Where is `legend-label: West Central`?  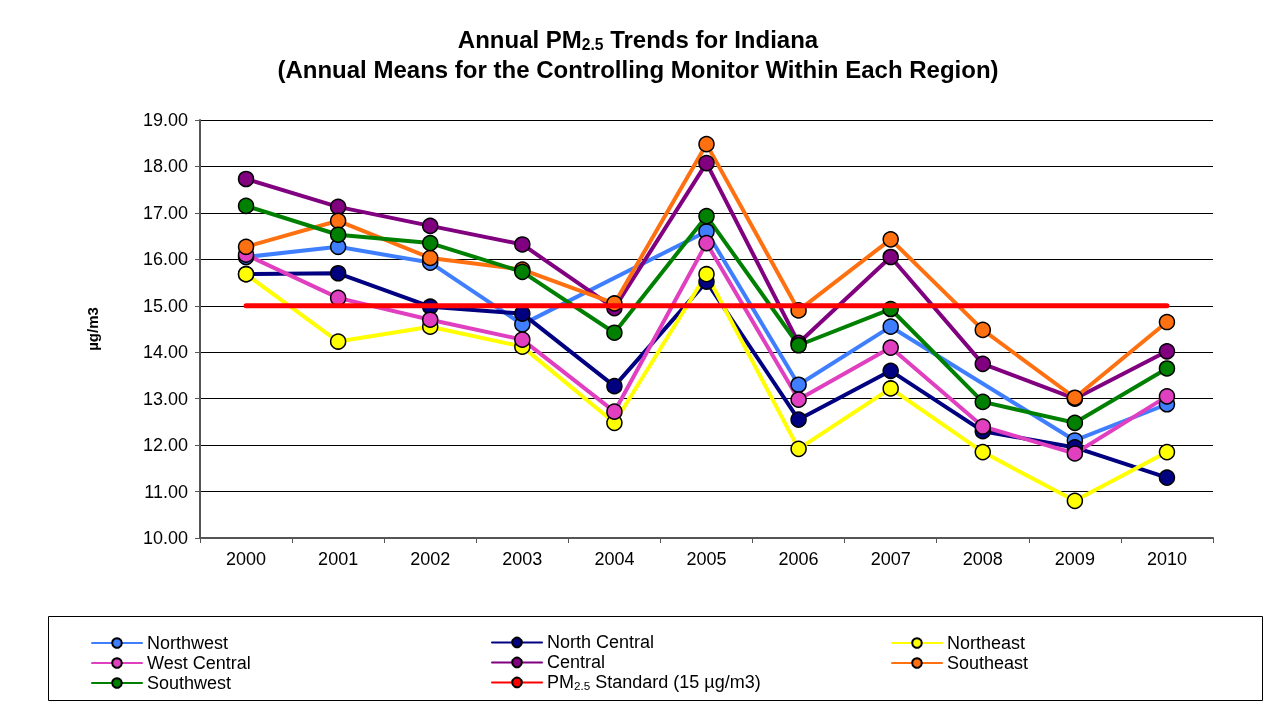
legend-label: West Central is located at coordinates (199, 663).